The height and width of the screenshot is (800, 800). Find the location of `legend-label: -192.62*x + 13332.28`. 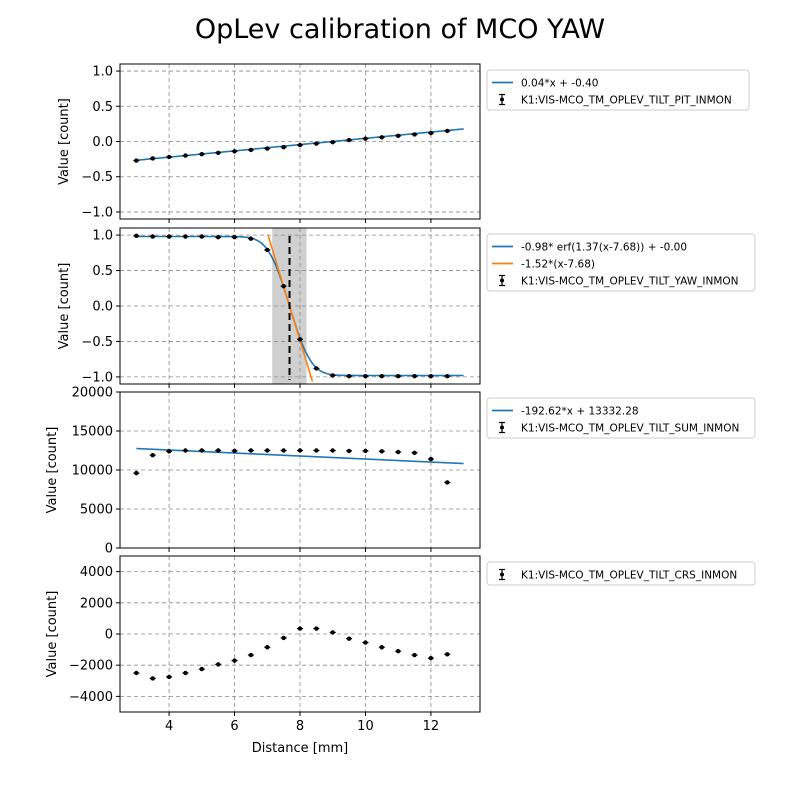

legend-label: -192.62*x + 13332.28 is located at coordinates (580, 411).